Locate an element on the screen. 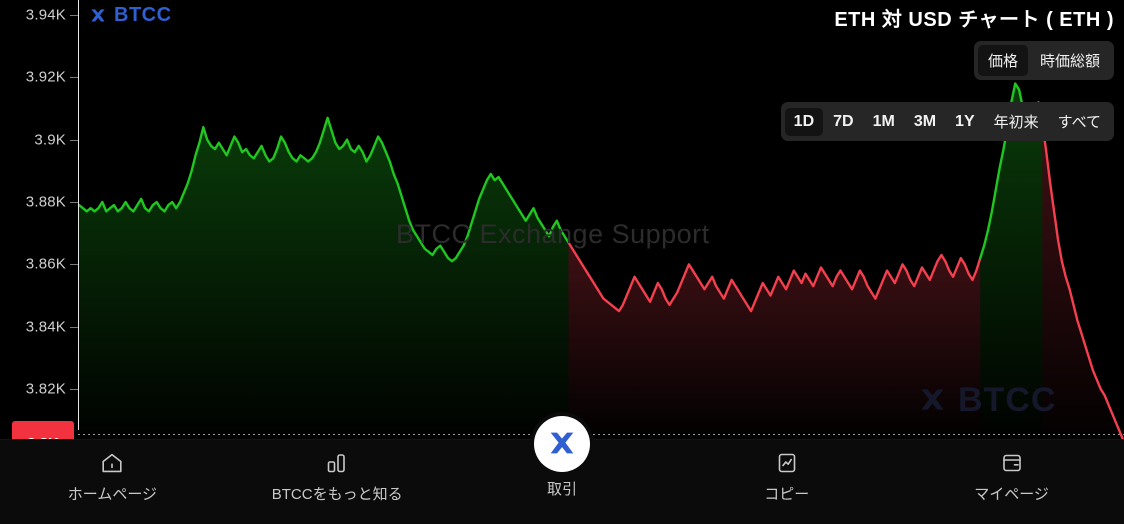  home-icon-wrapper is located at coordinates (112, 463).